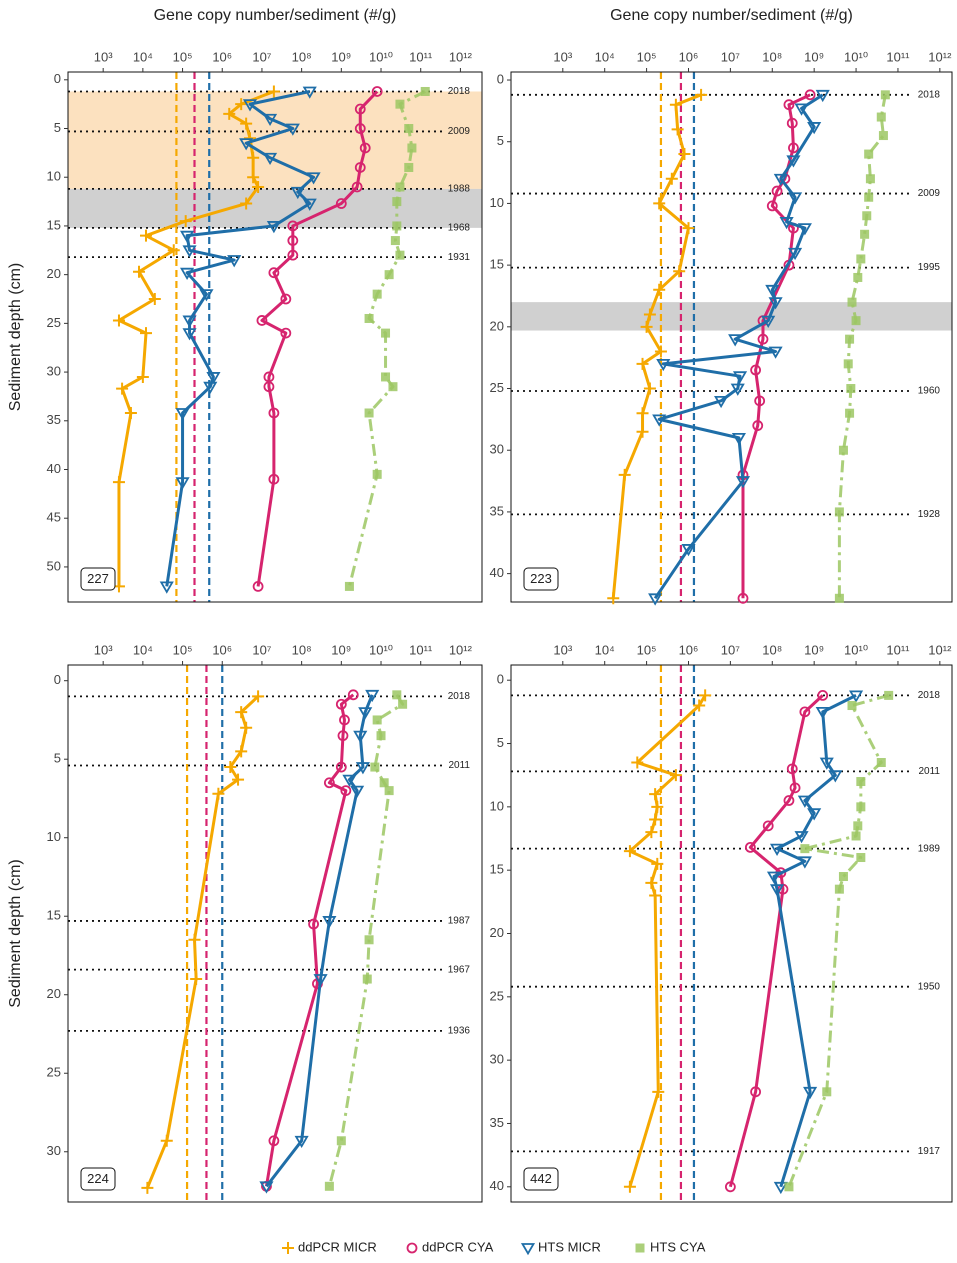 The width and height of the screenshot is (957, 1263). I want to click on y-tick-label: 10, so click(54, 176).